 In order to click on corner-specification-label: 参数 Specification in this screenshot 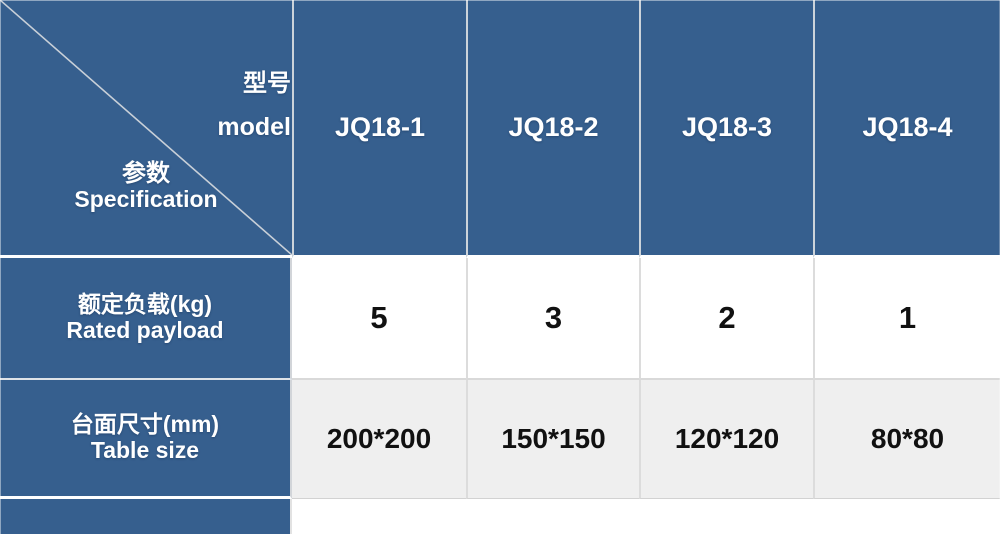, I will do `click(146, 186)`.